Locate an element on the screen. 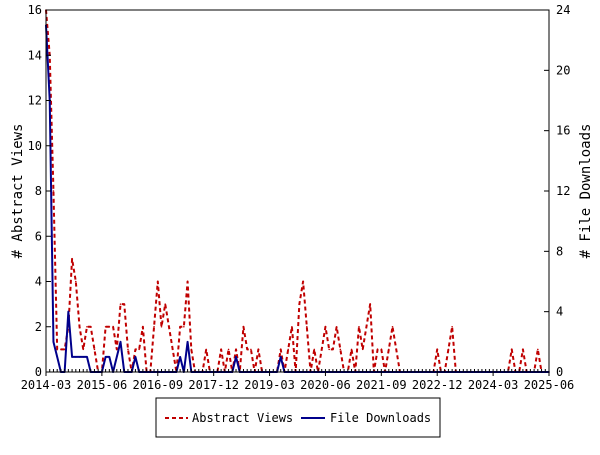  y-left-tick-label: 6 is located at coordinates (38, 236).